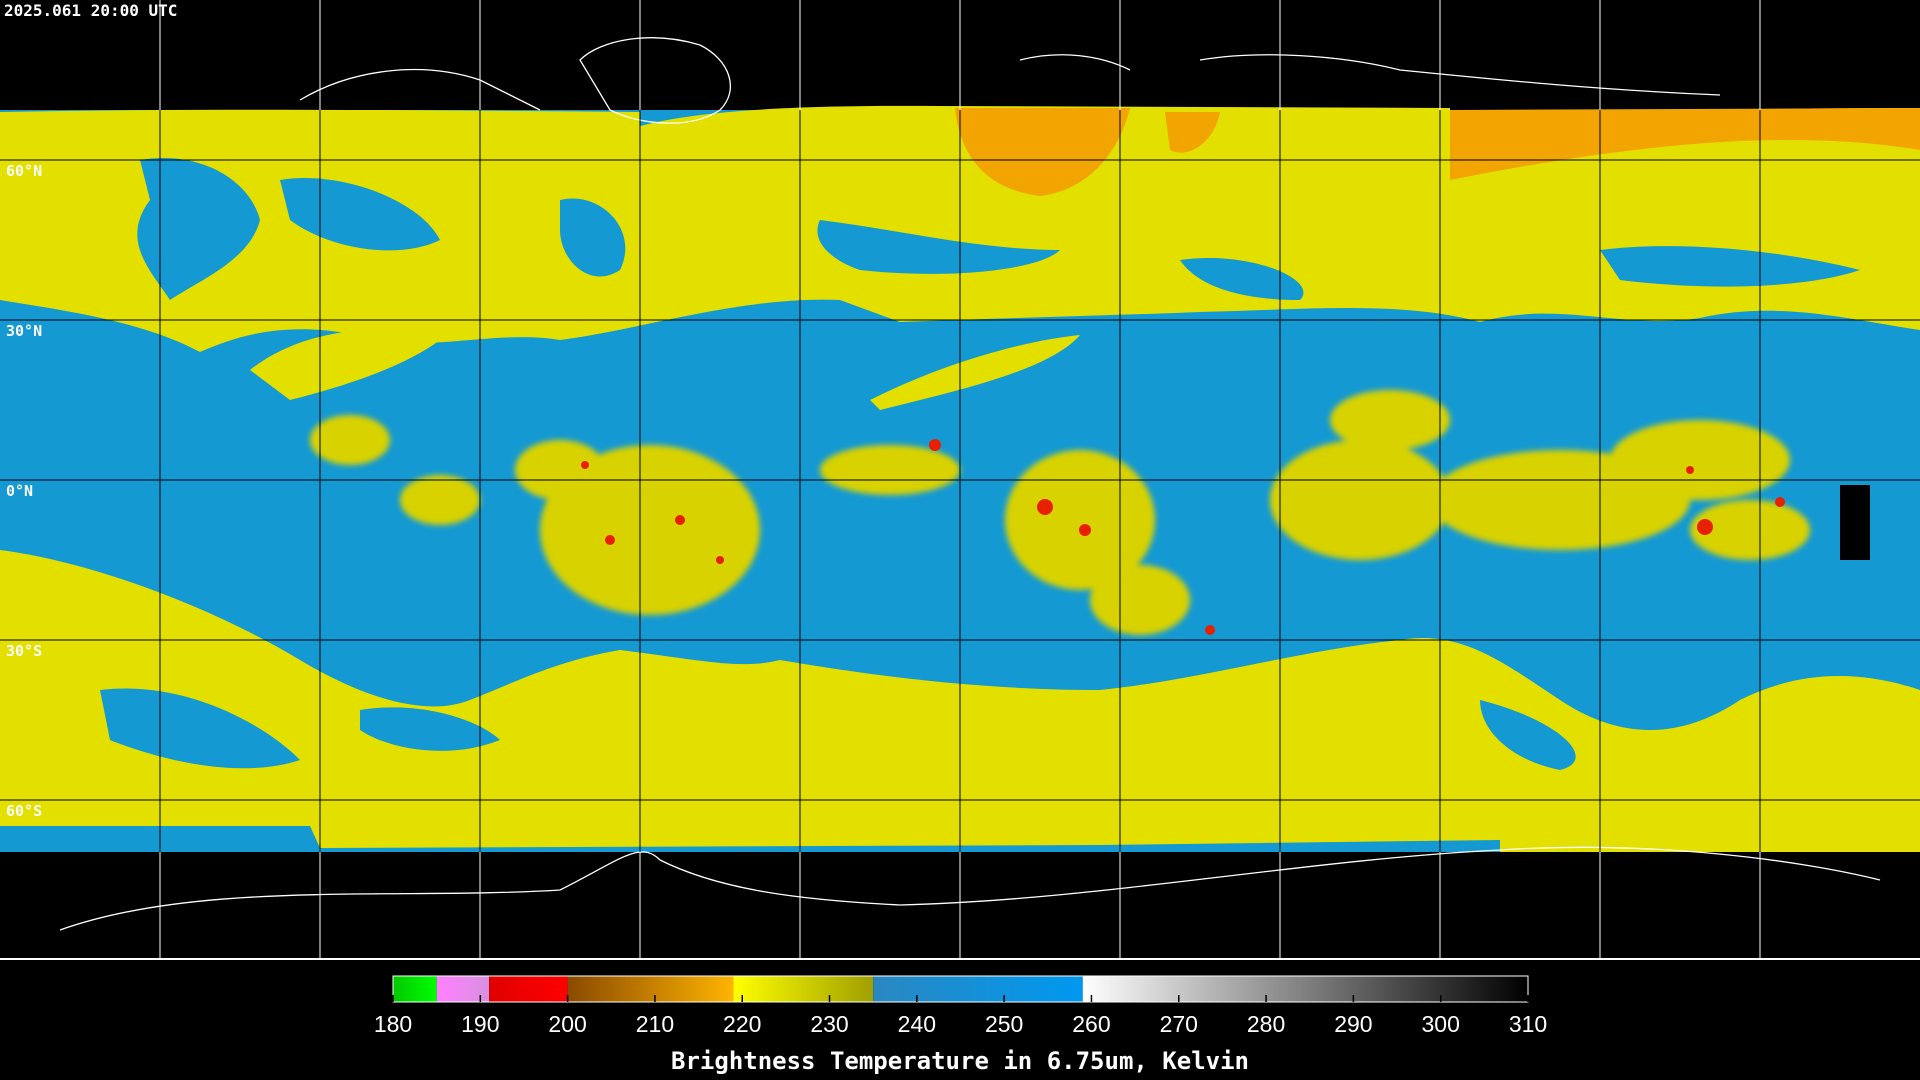  I want to click on deep-convection, so click(1183, 537).